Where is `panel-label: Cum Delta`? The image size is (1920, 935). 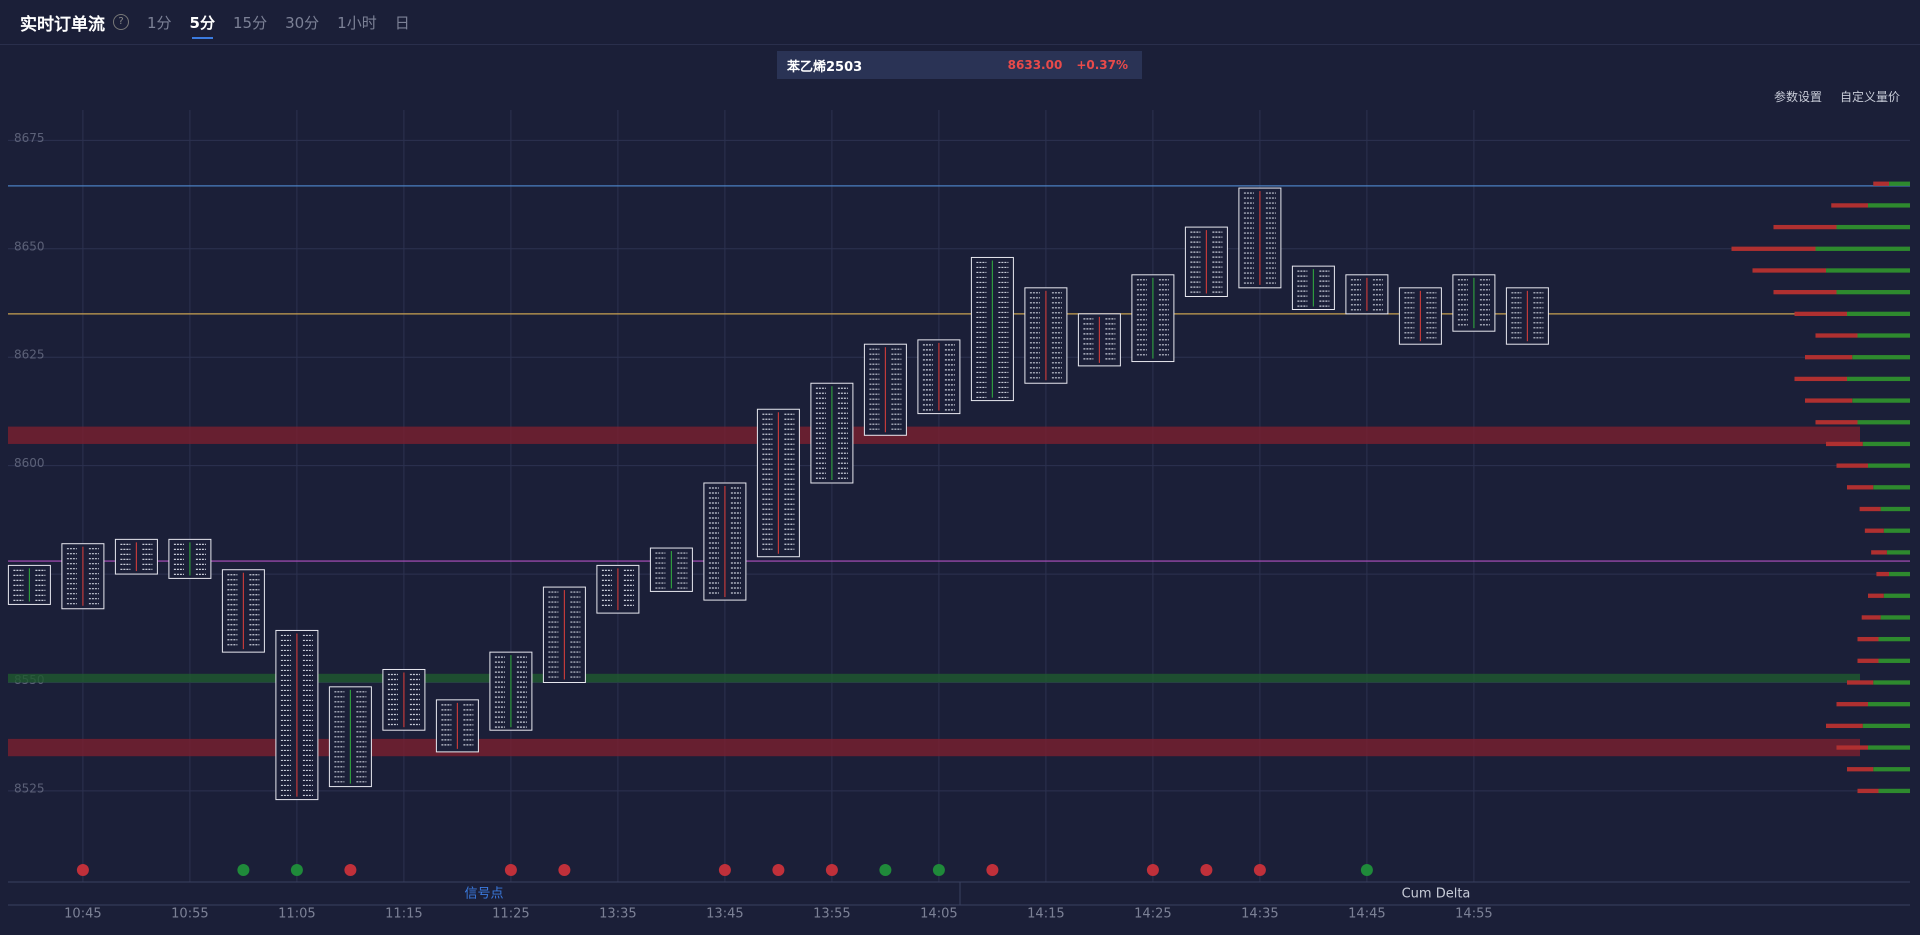 panel-label: Cum Delta is located at coordinates (1436, 894).